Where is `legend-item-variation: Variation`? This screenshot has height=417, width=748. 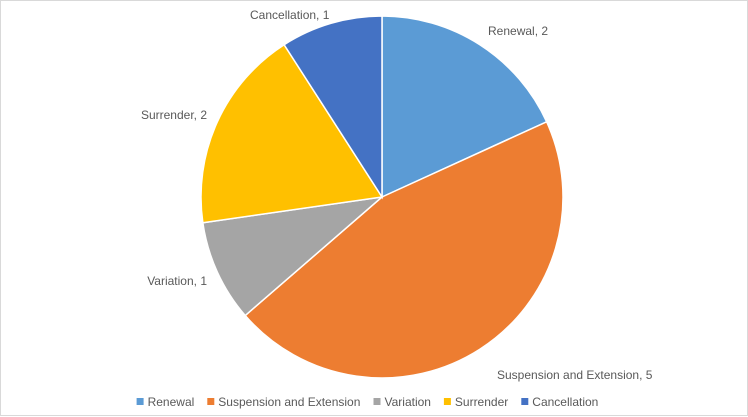
legend-item-variation: Variation is located at coordinates (402, 402).